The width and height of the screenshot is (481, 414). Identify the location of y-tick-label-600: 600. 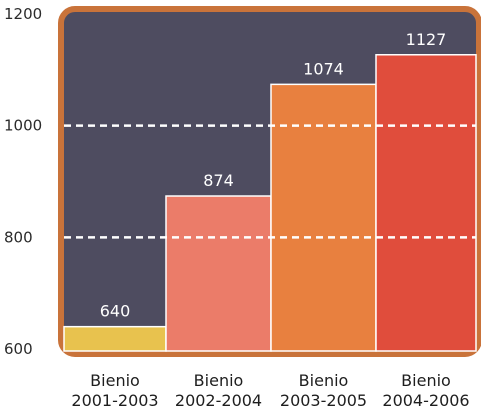
(18, 349).